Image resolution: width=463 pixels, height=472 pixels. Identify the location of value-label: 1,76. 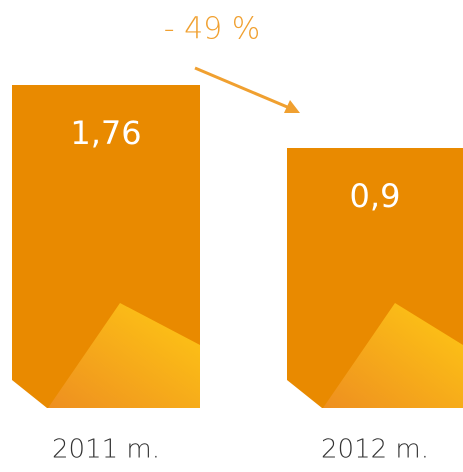
(105, 133).